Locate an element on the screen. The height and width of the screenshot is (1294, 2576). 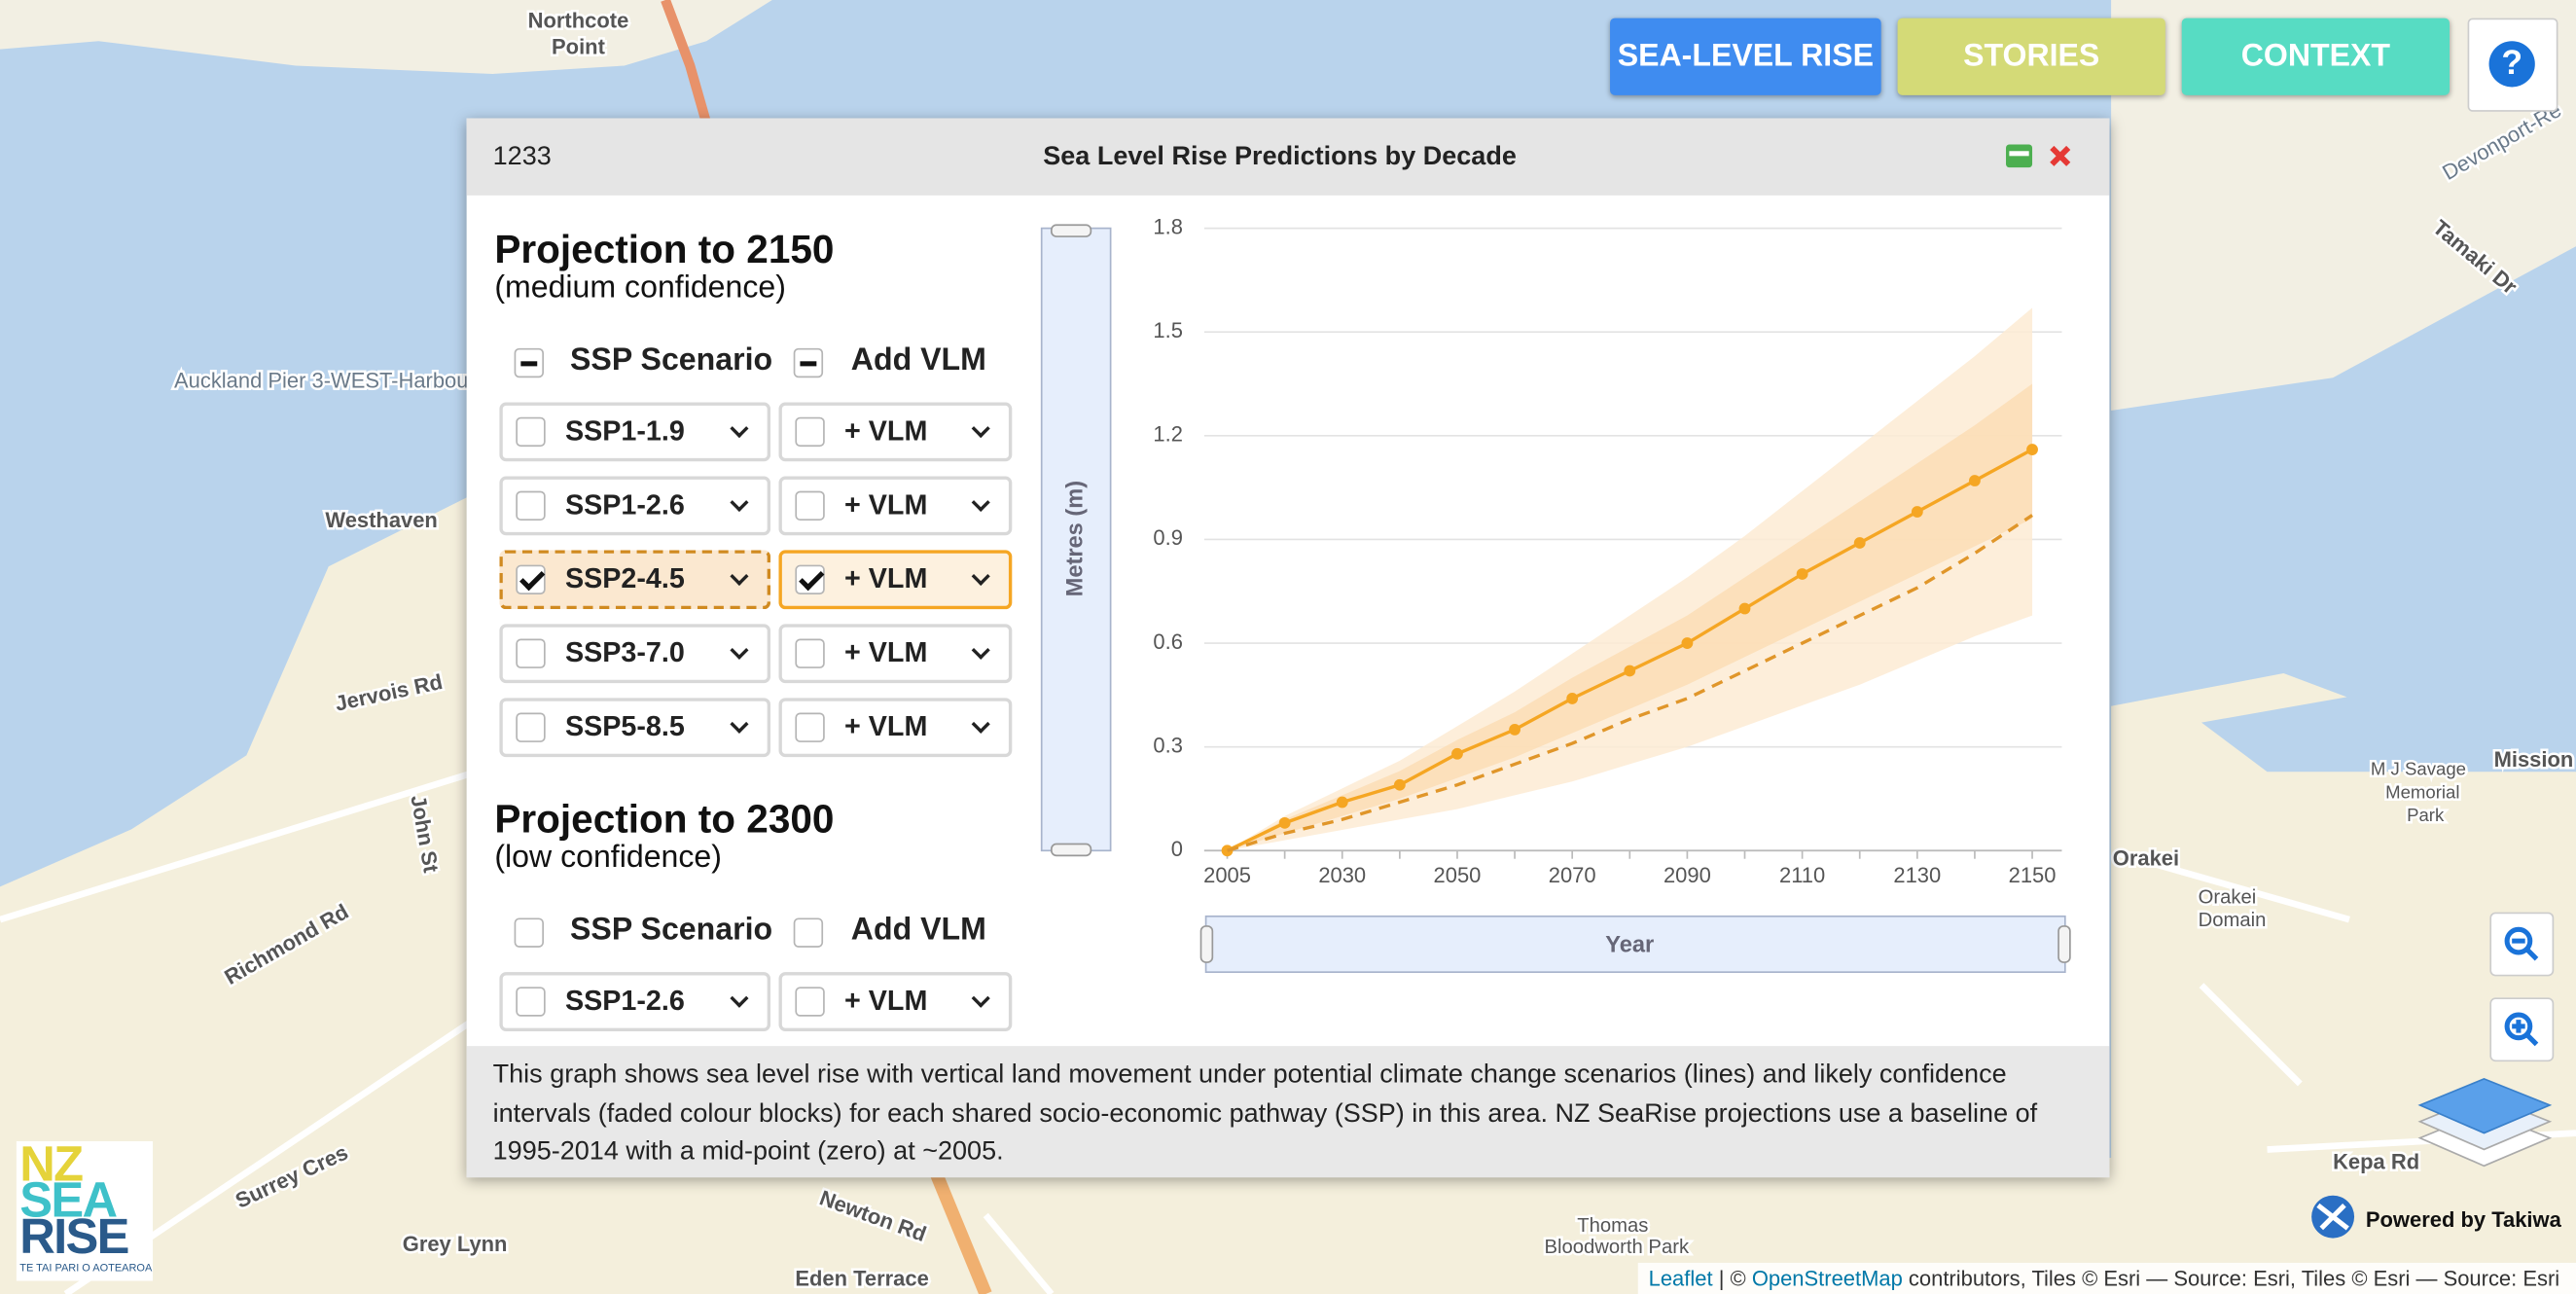
logo-text: RISE is located at coordinates (74, 1237).